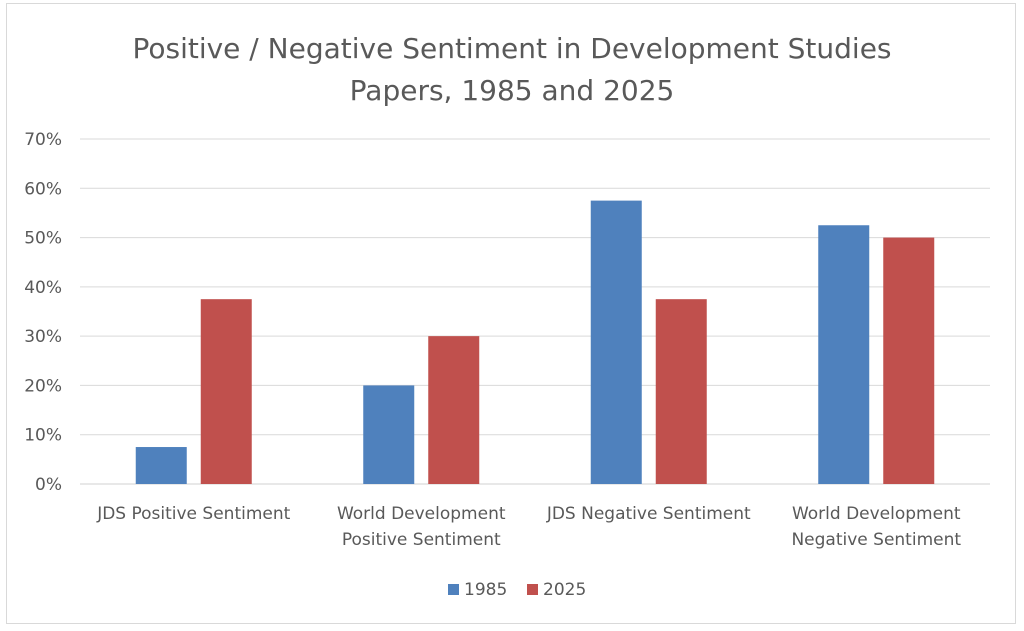 This screenshot has width=1024, height=631. I want to click on y-tick-label: 10%, so click(43, 436).